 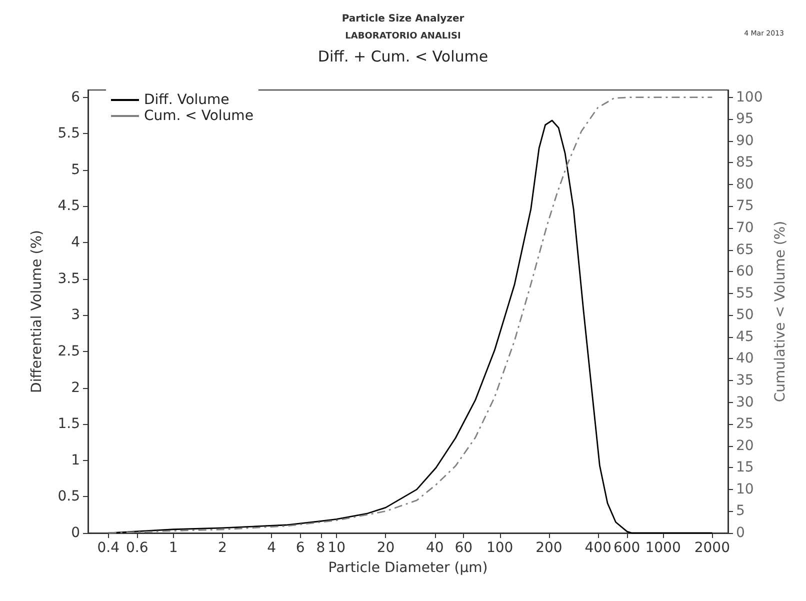 I want to click on y-tick-label: 1, so click(x=75, y=460).